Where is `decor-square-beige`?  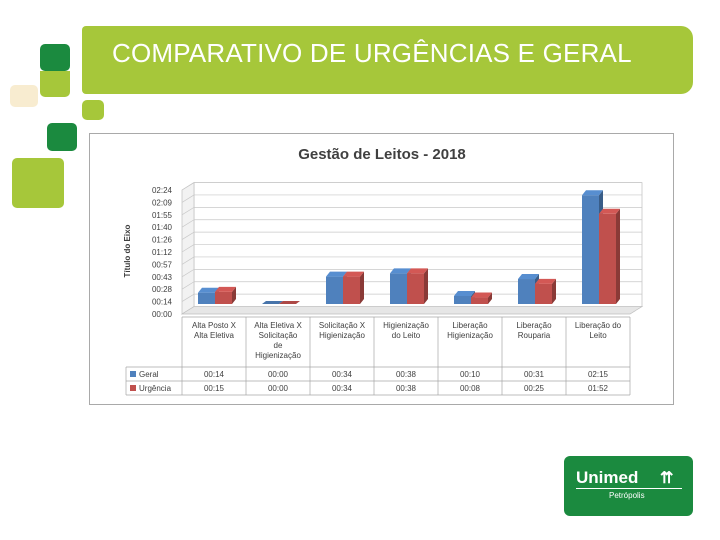 decor-square-beige is located at coordinates (24, 96).